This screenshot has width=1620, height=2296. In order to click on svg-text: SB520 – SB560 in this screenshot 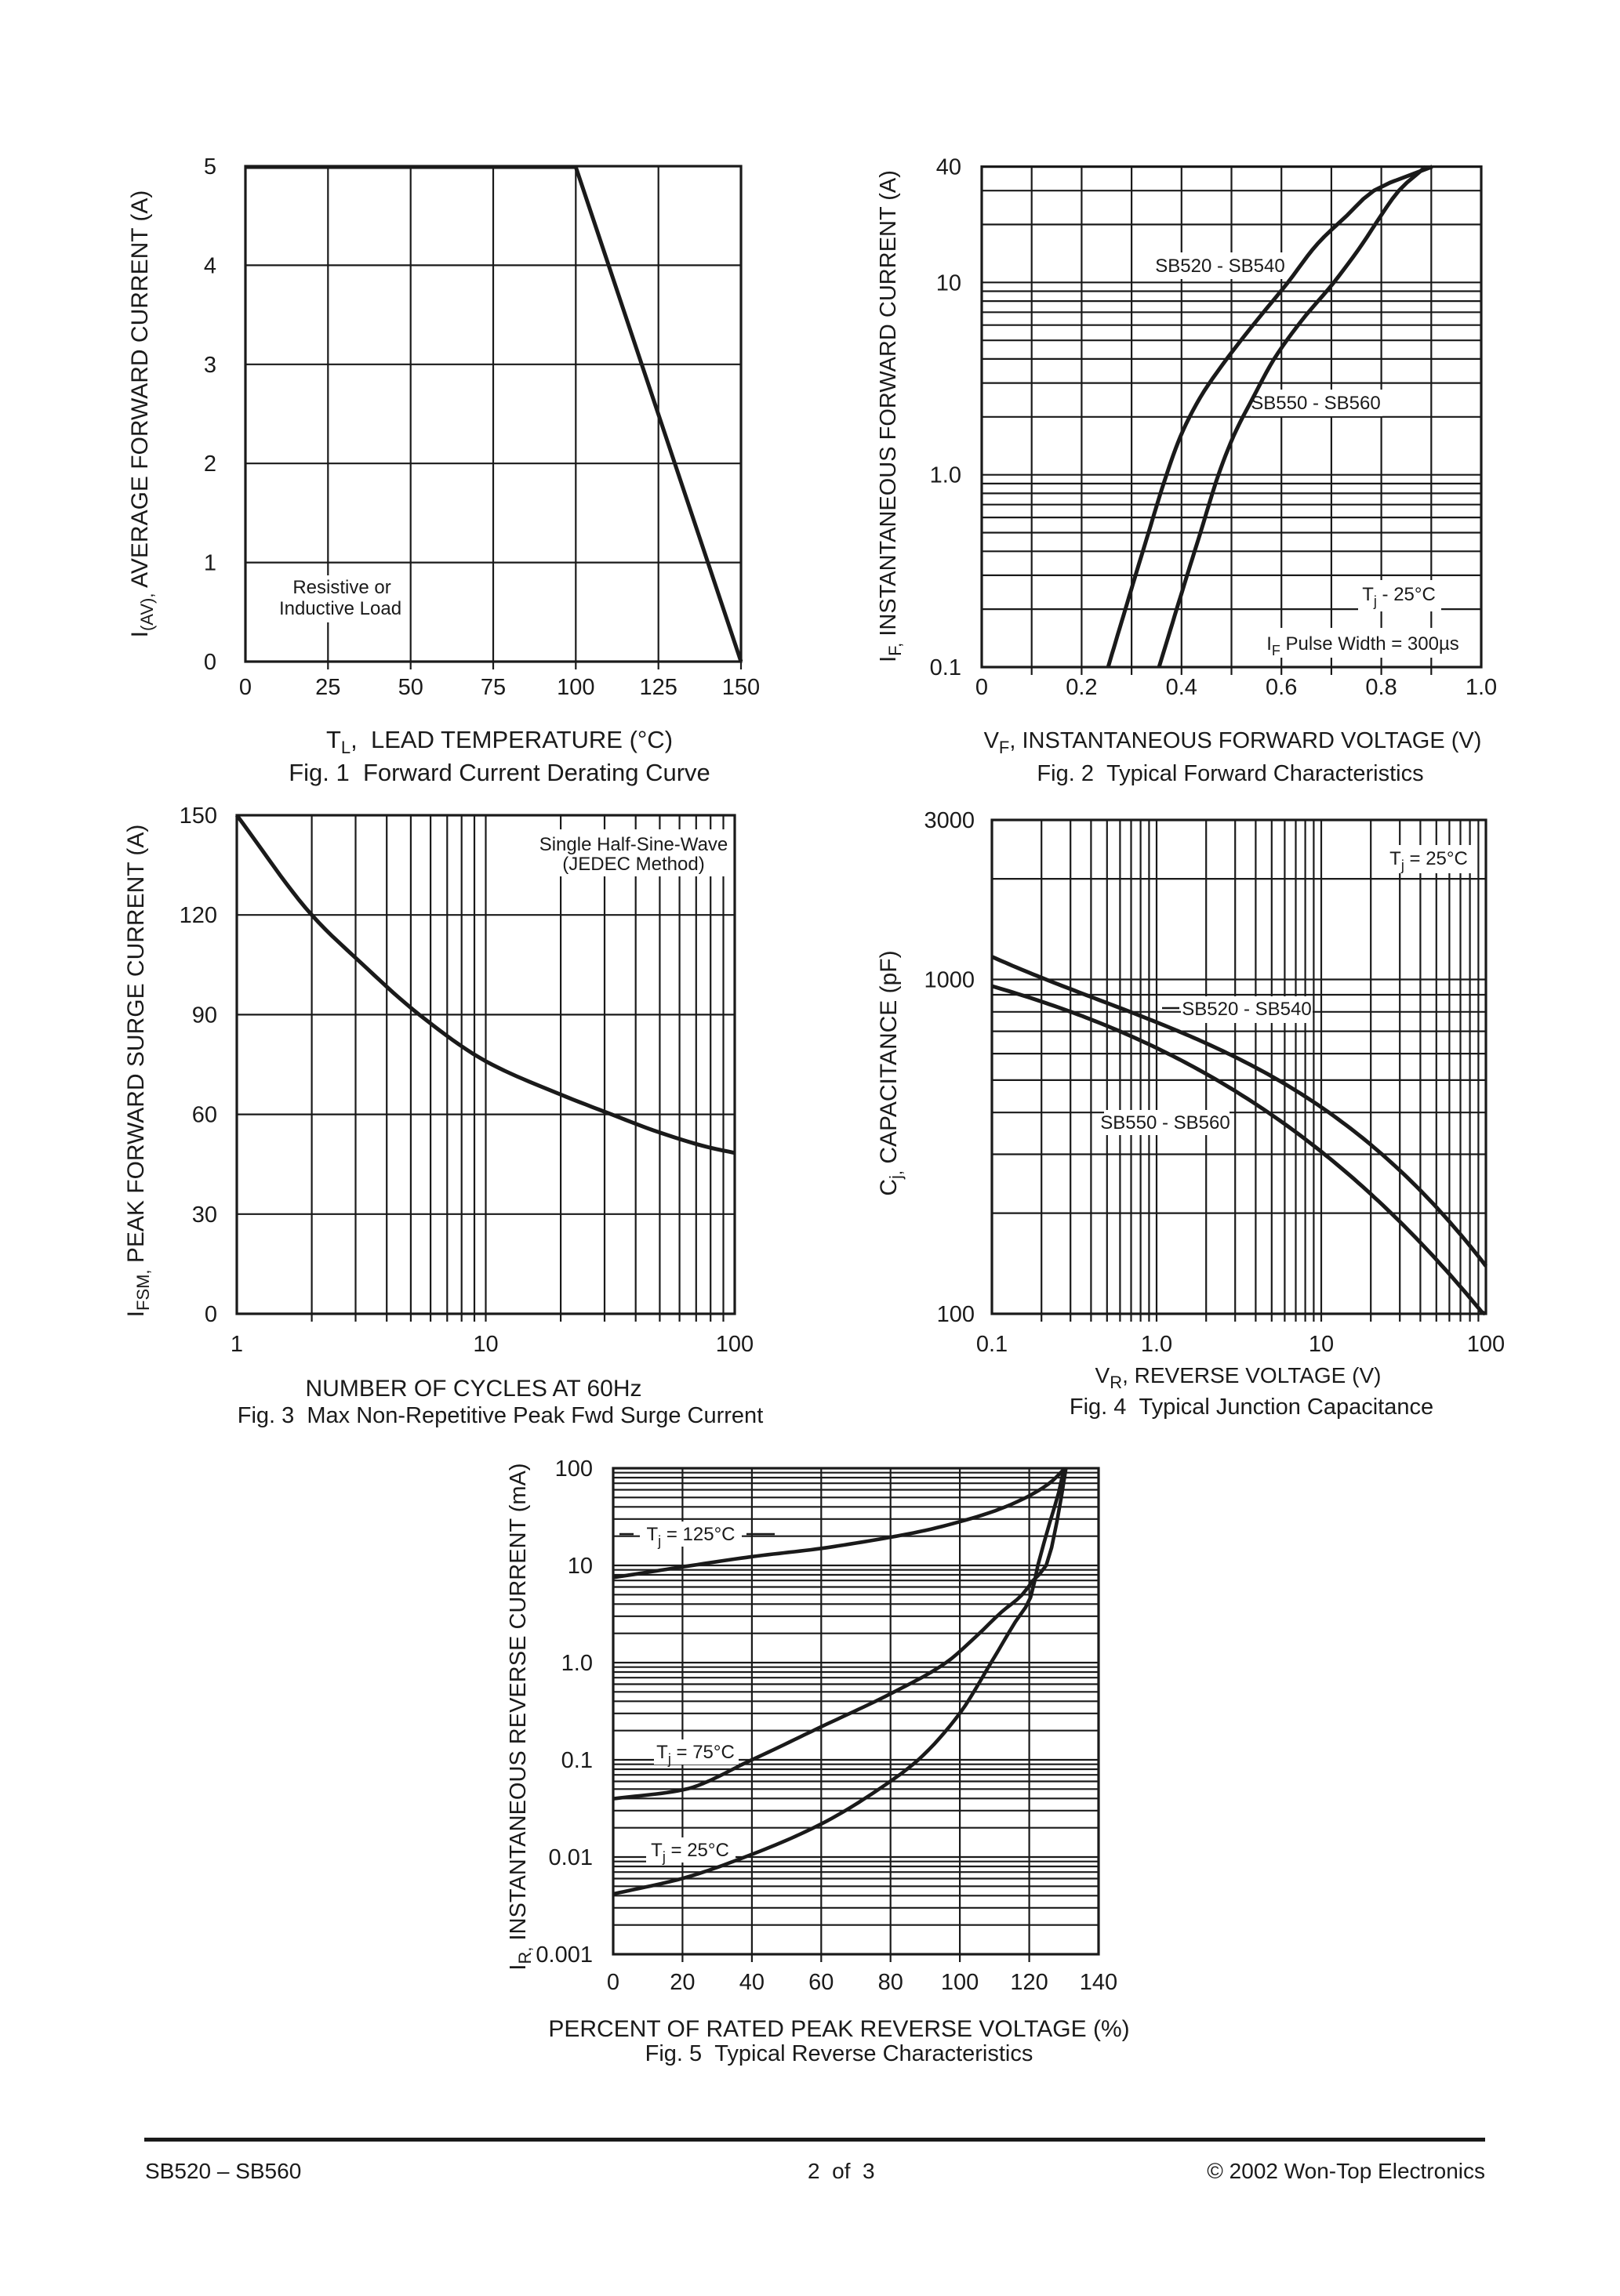, I will do `click(223, 2171)`.